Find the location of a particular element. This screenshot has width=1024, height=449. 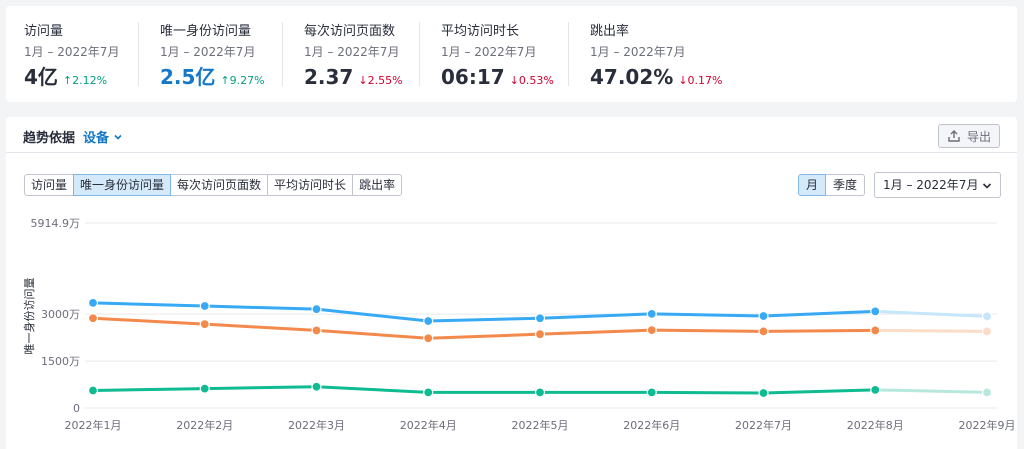

stat-value: 2.37 is located at coordinates (329, 77).